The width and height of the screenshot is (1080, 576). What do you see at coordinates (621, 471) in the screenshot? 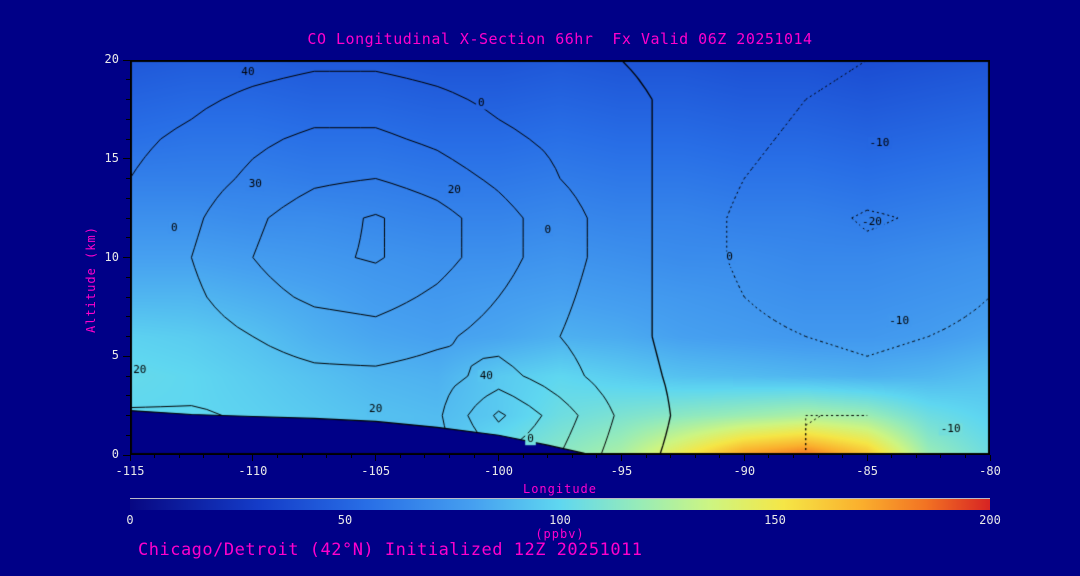
I see `x-tick-label: -95` at bounding box center [621, 471].